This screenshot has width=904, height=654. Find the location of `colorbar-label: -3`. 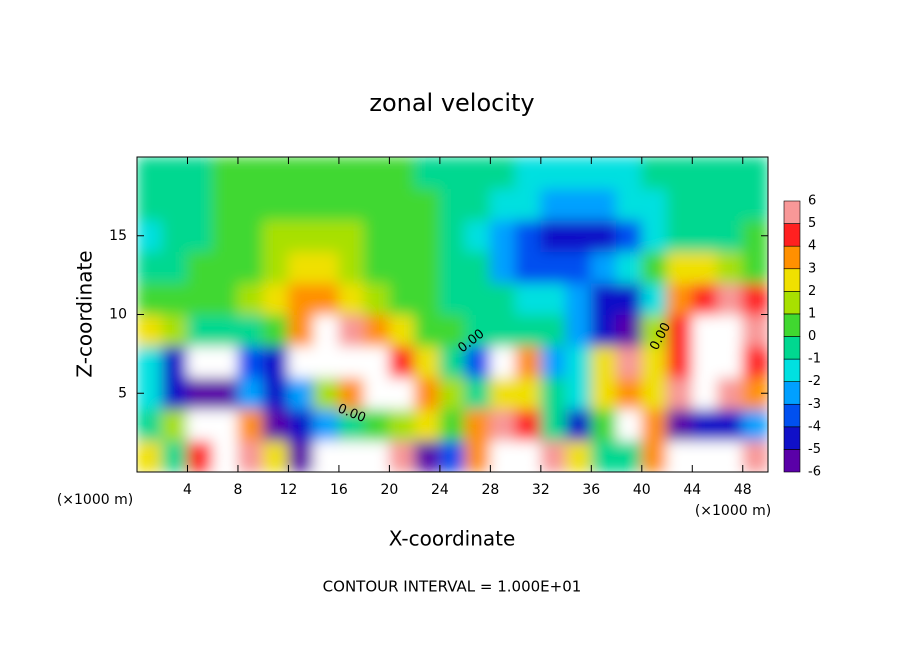

colorbar-label: -3 is located at coordinates (814, 404).